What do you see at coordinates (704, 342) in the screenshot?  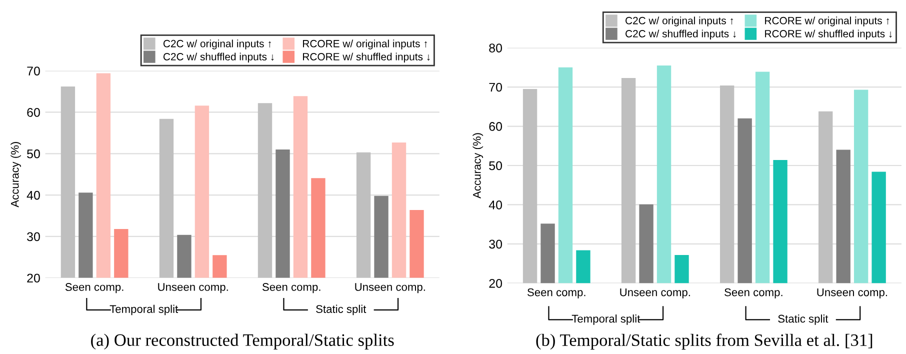 I see `text: (b) Temporal/Static splits from Sevilla et al. [31]` at bounding box center [704, 342].